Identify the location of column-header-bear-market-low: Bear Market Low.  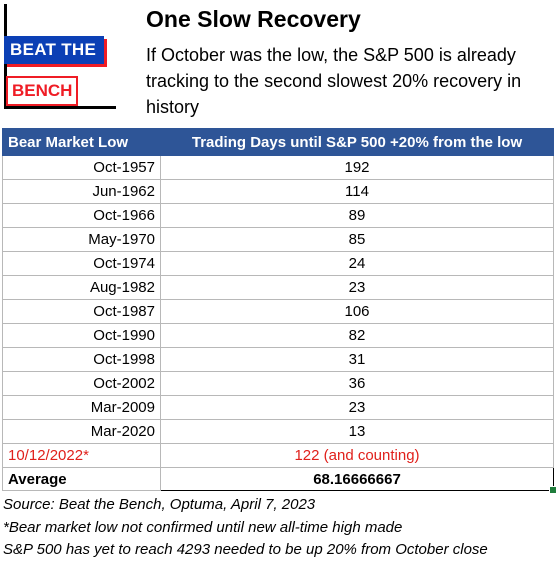
(81, 142).